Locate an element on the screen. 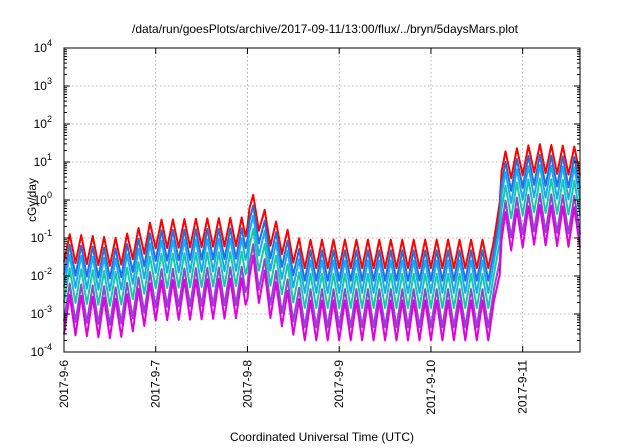 The image size is (640, 448). y-tick-label: 10³ is located at coordinates (43, 84).